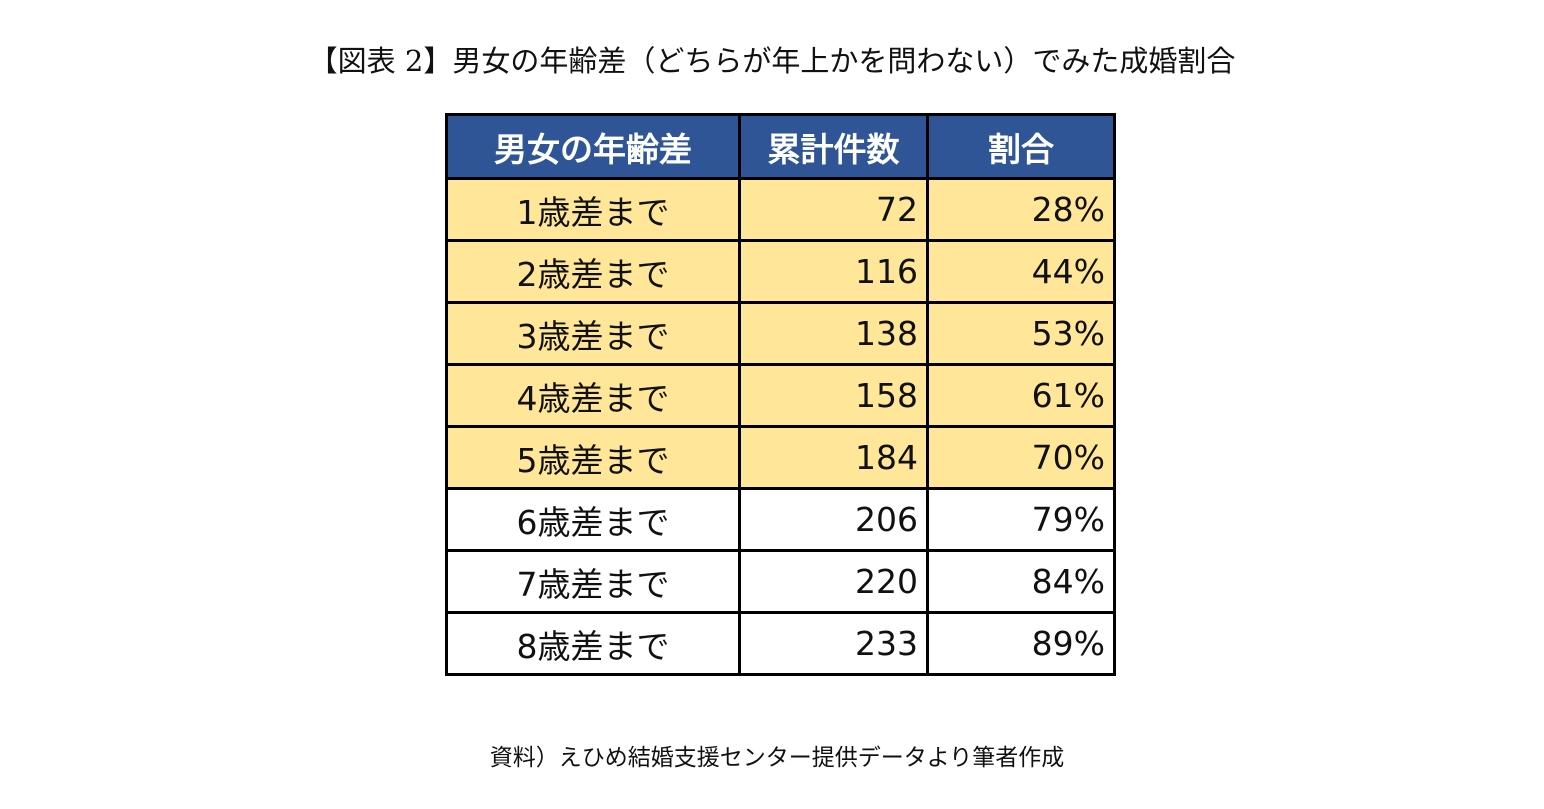 The image size is (1544, 809). What do you see at coordinates (1021, 395) in the screenshot?
I see `table-cell: 61%` at bounding box center [1021, 395].